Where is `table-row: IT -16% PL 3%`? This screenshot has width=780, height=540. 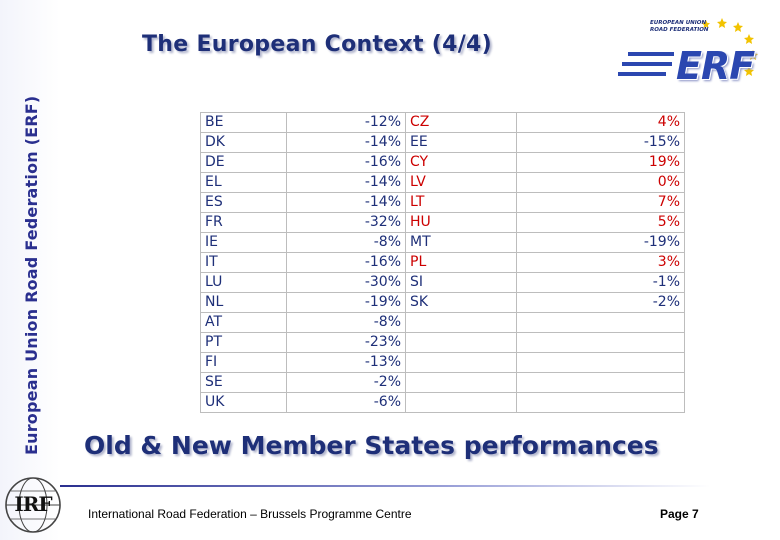 table-row: IT -16% PL 3% is located at coordinates (442, 262).